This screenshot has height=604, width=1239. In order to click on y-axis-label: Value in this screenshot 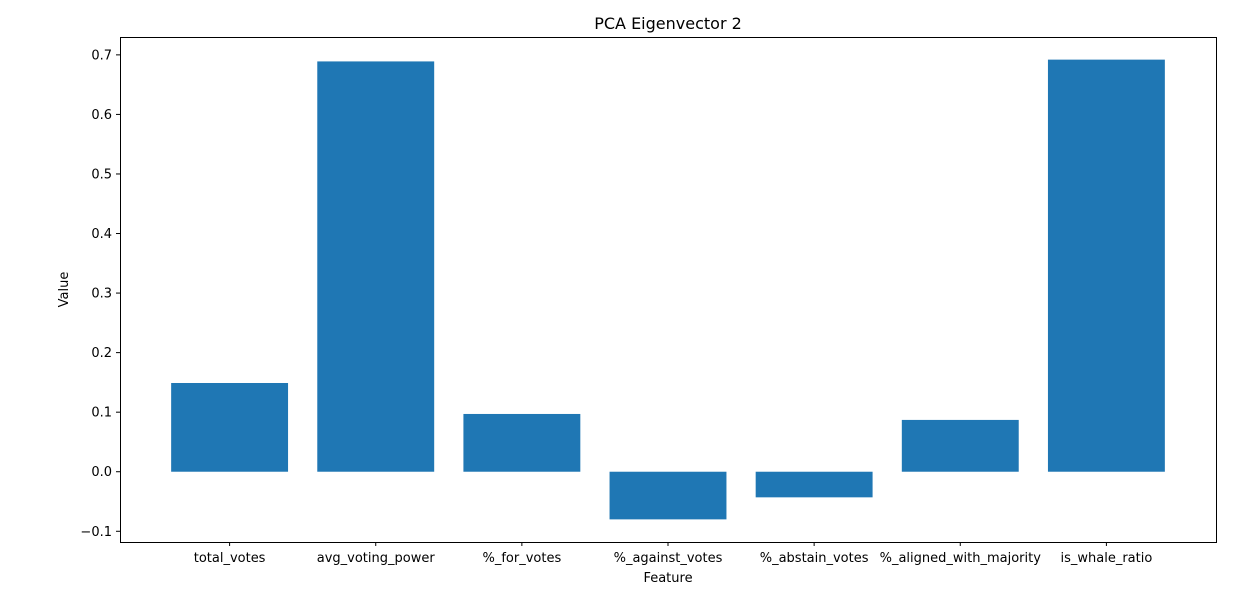, I will do `click(64, 290)`.